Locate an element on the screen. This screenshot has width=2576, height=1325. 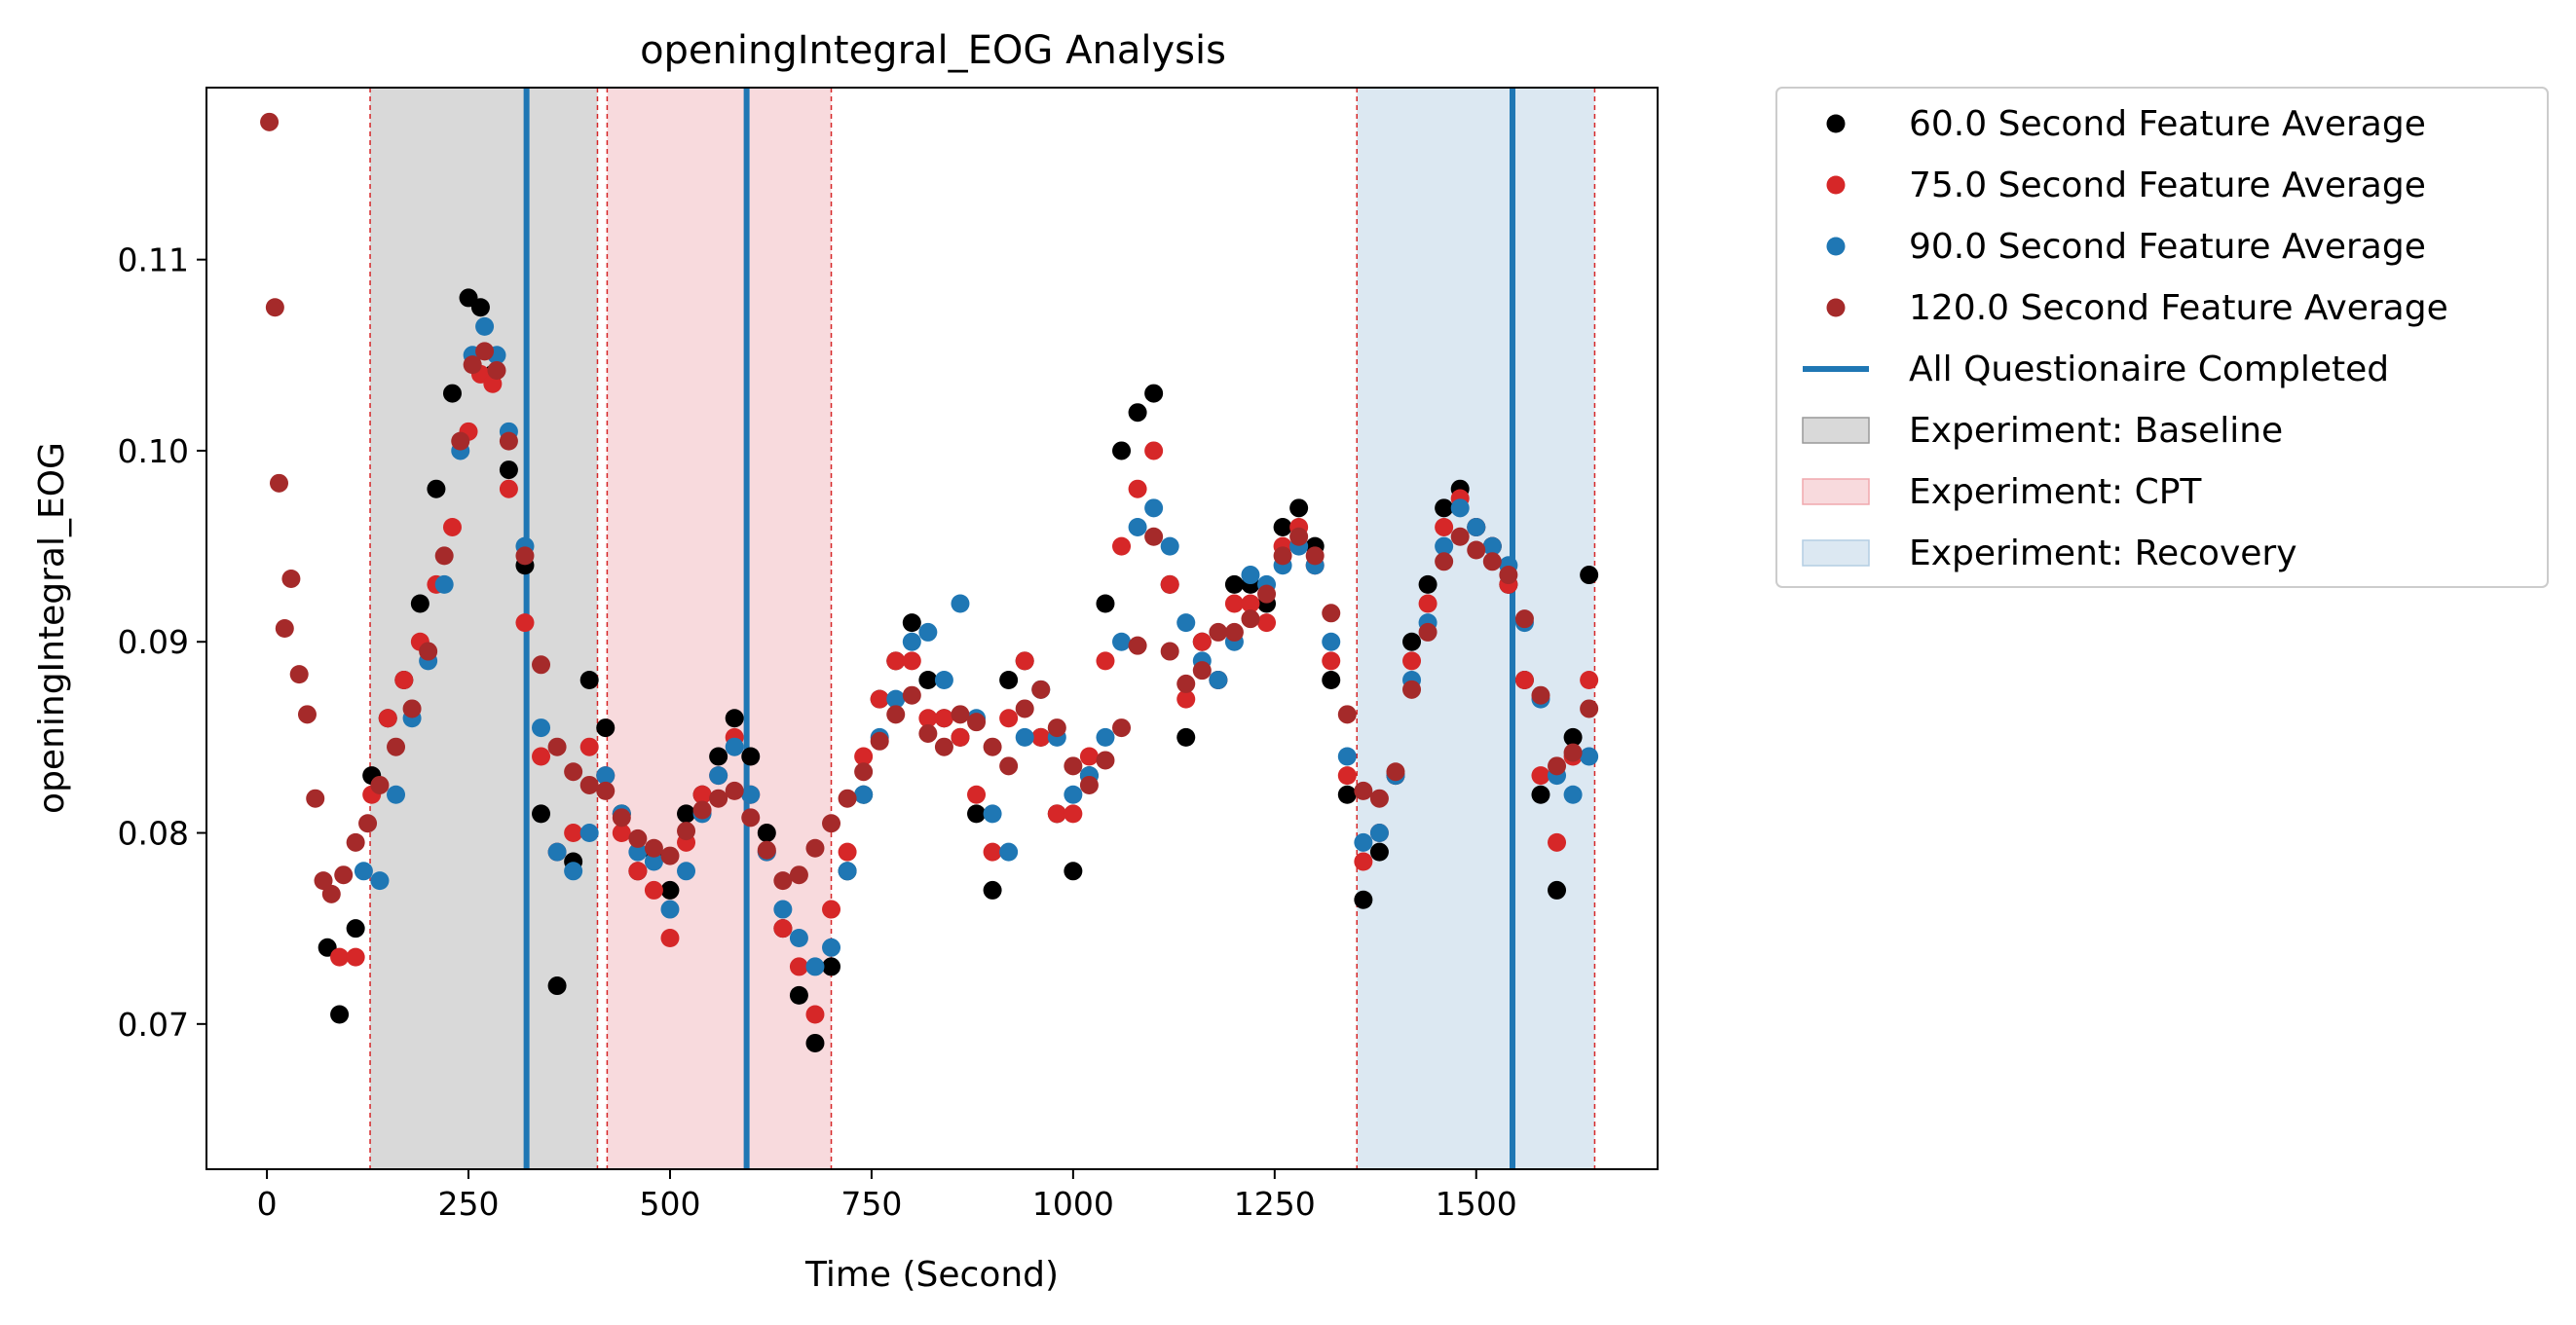
y-tick-label: 0.08 is located at coordinates (153, 834).